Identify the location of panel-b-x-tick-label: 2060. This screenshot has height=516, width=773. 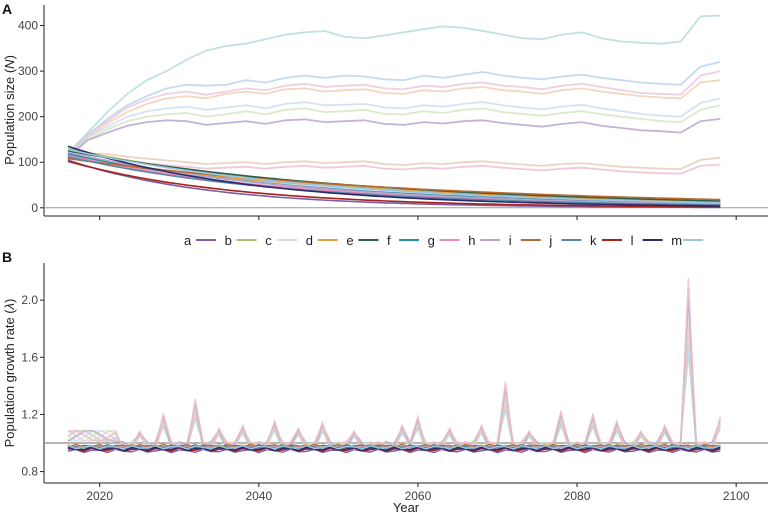
(418, 496).